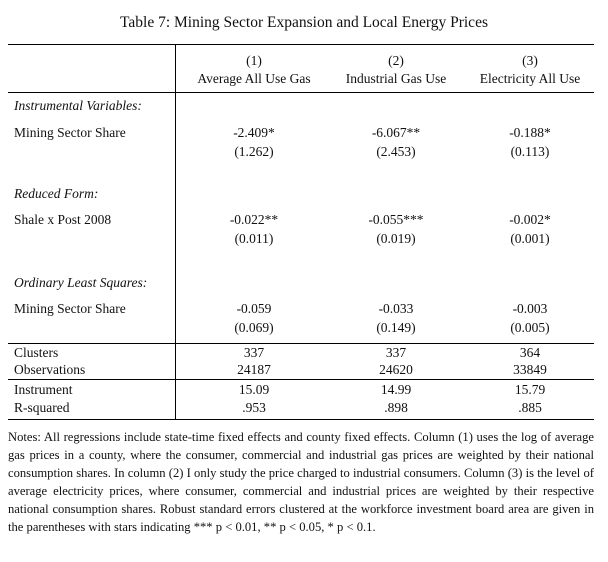 The width and height of the screenshot is (608, 562). What do you see at coordinates (301, 379) in the screenshot?
I see `instrument-rule` at bounding box center [301, 379].